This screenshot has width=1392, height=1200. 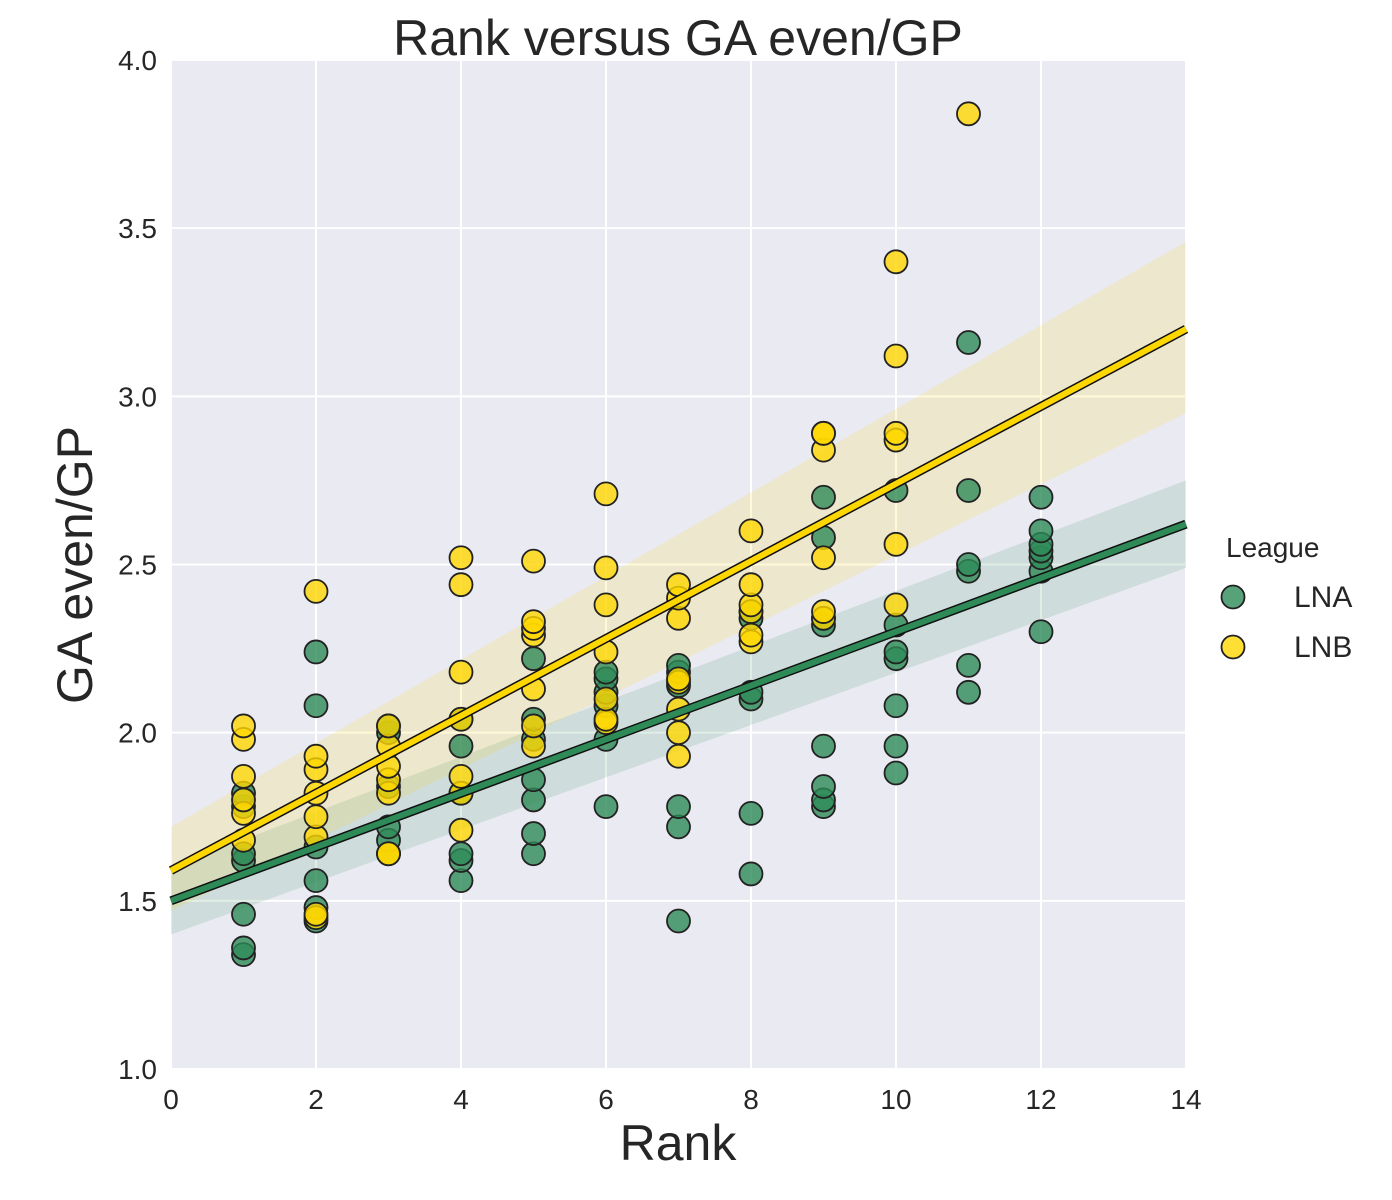 I want to click on y-tick-label: 2.5, so click(x=137, y=565).